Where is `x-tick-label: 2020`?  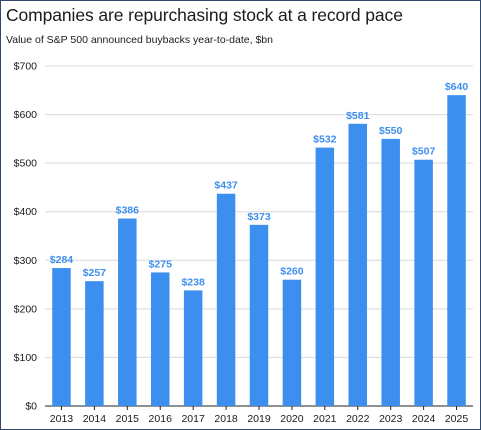 x-tick-label: 2020 is located at coordinates (292, 419).